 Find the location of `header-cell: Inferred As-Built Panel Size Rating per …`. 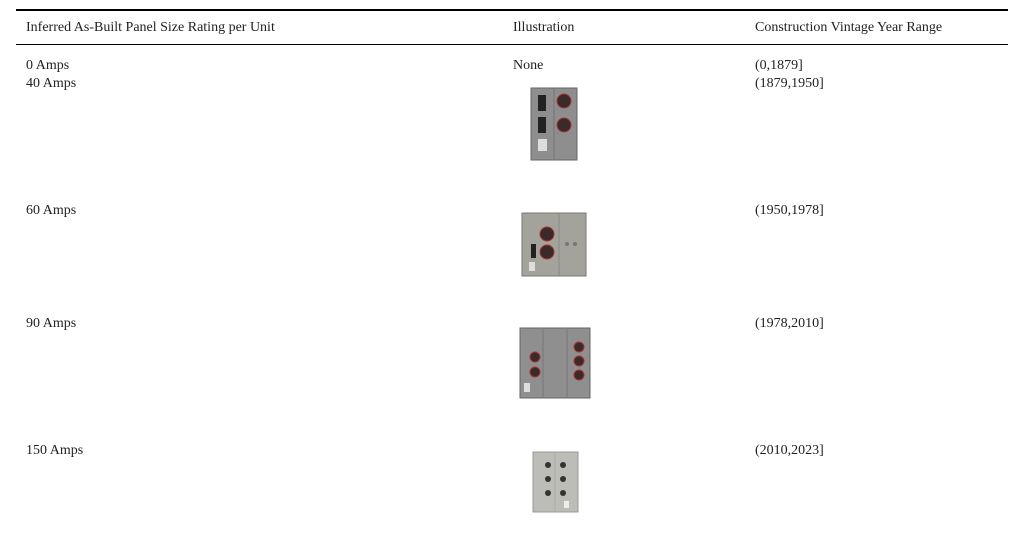

header-cell: Inferred As-Built Panel Size Rating per … is located at coordinates (150, 27).